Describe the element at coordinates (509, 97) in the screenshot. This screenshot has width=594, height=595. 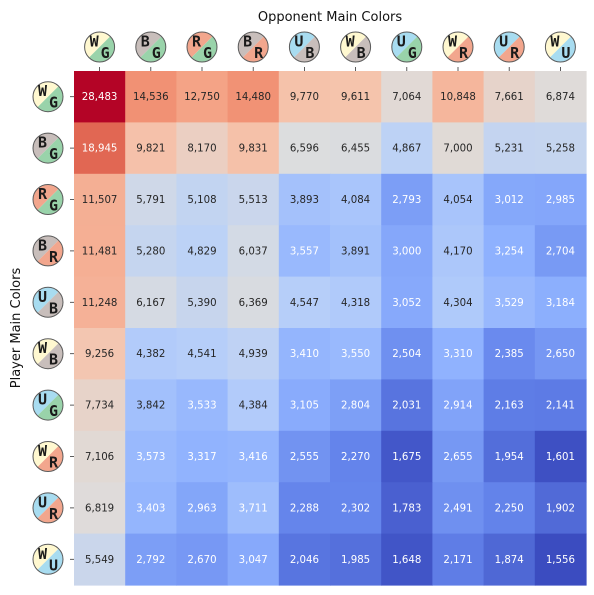
I see `cell-value-label: 7,661` at that location.